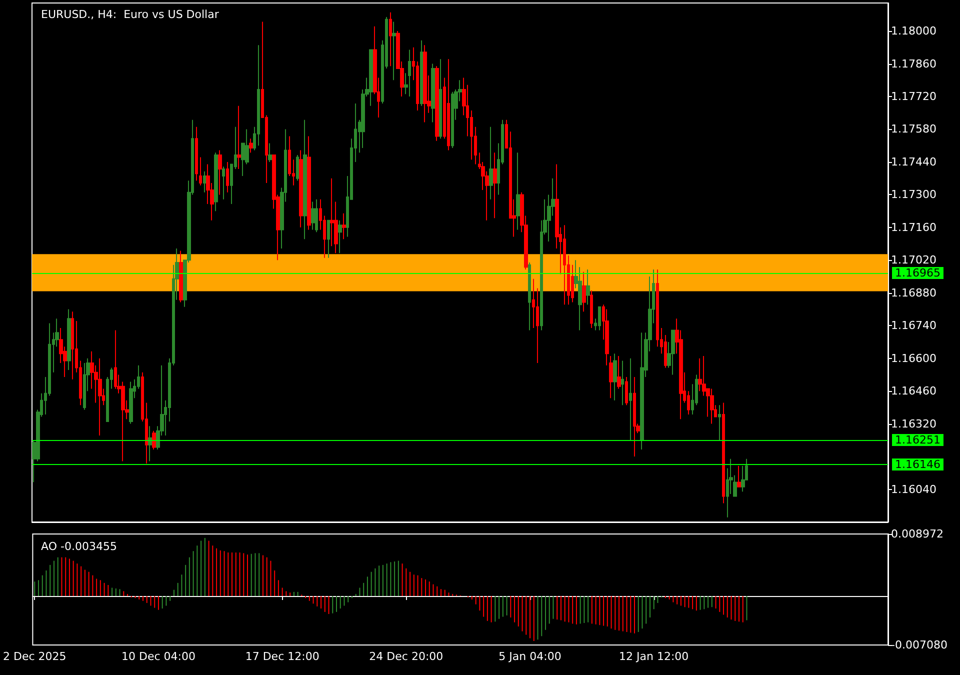 The height and width of the screenshot is (675, 960). I want to click on y-tick-label: 1.17860, so click(913, 63).